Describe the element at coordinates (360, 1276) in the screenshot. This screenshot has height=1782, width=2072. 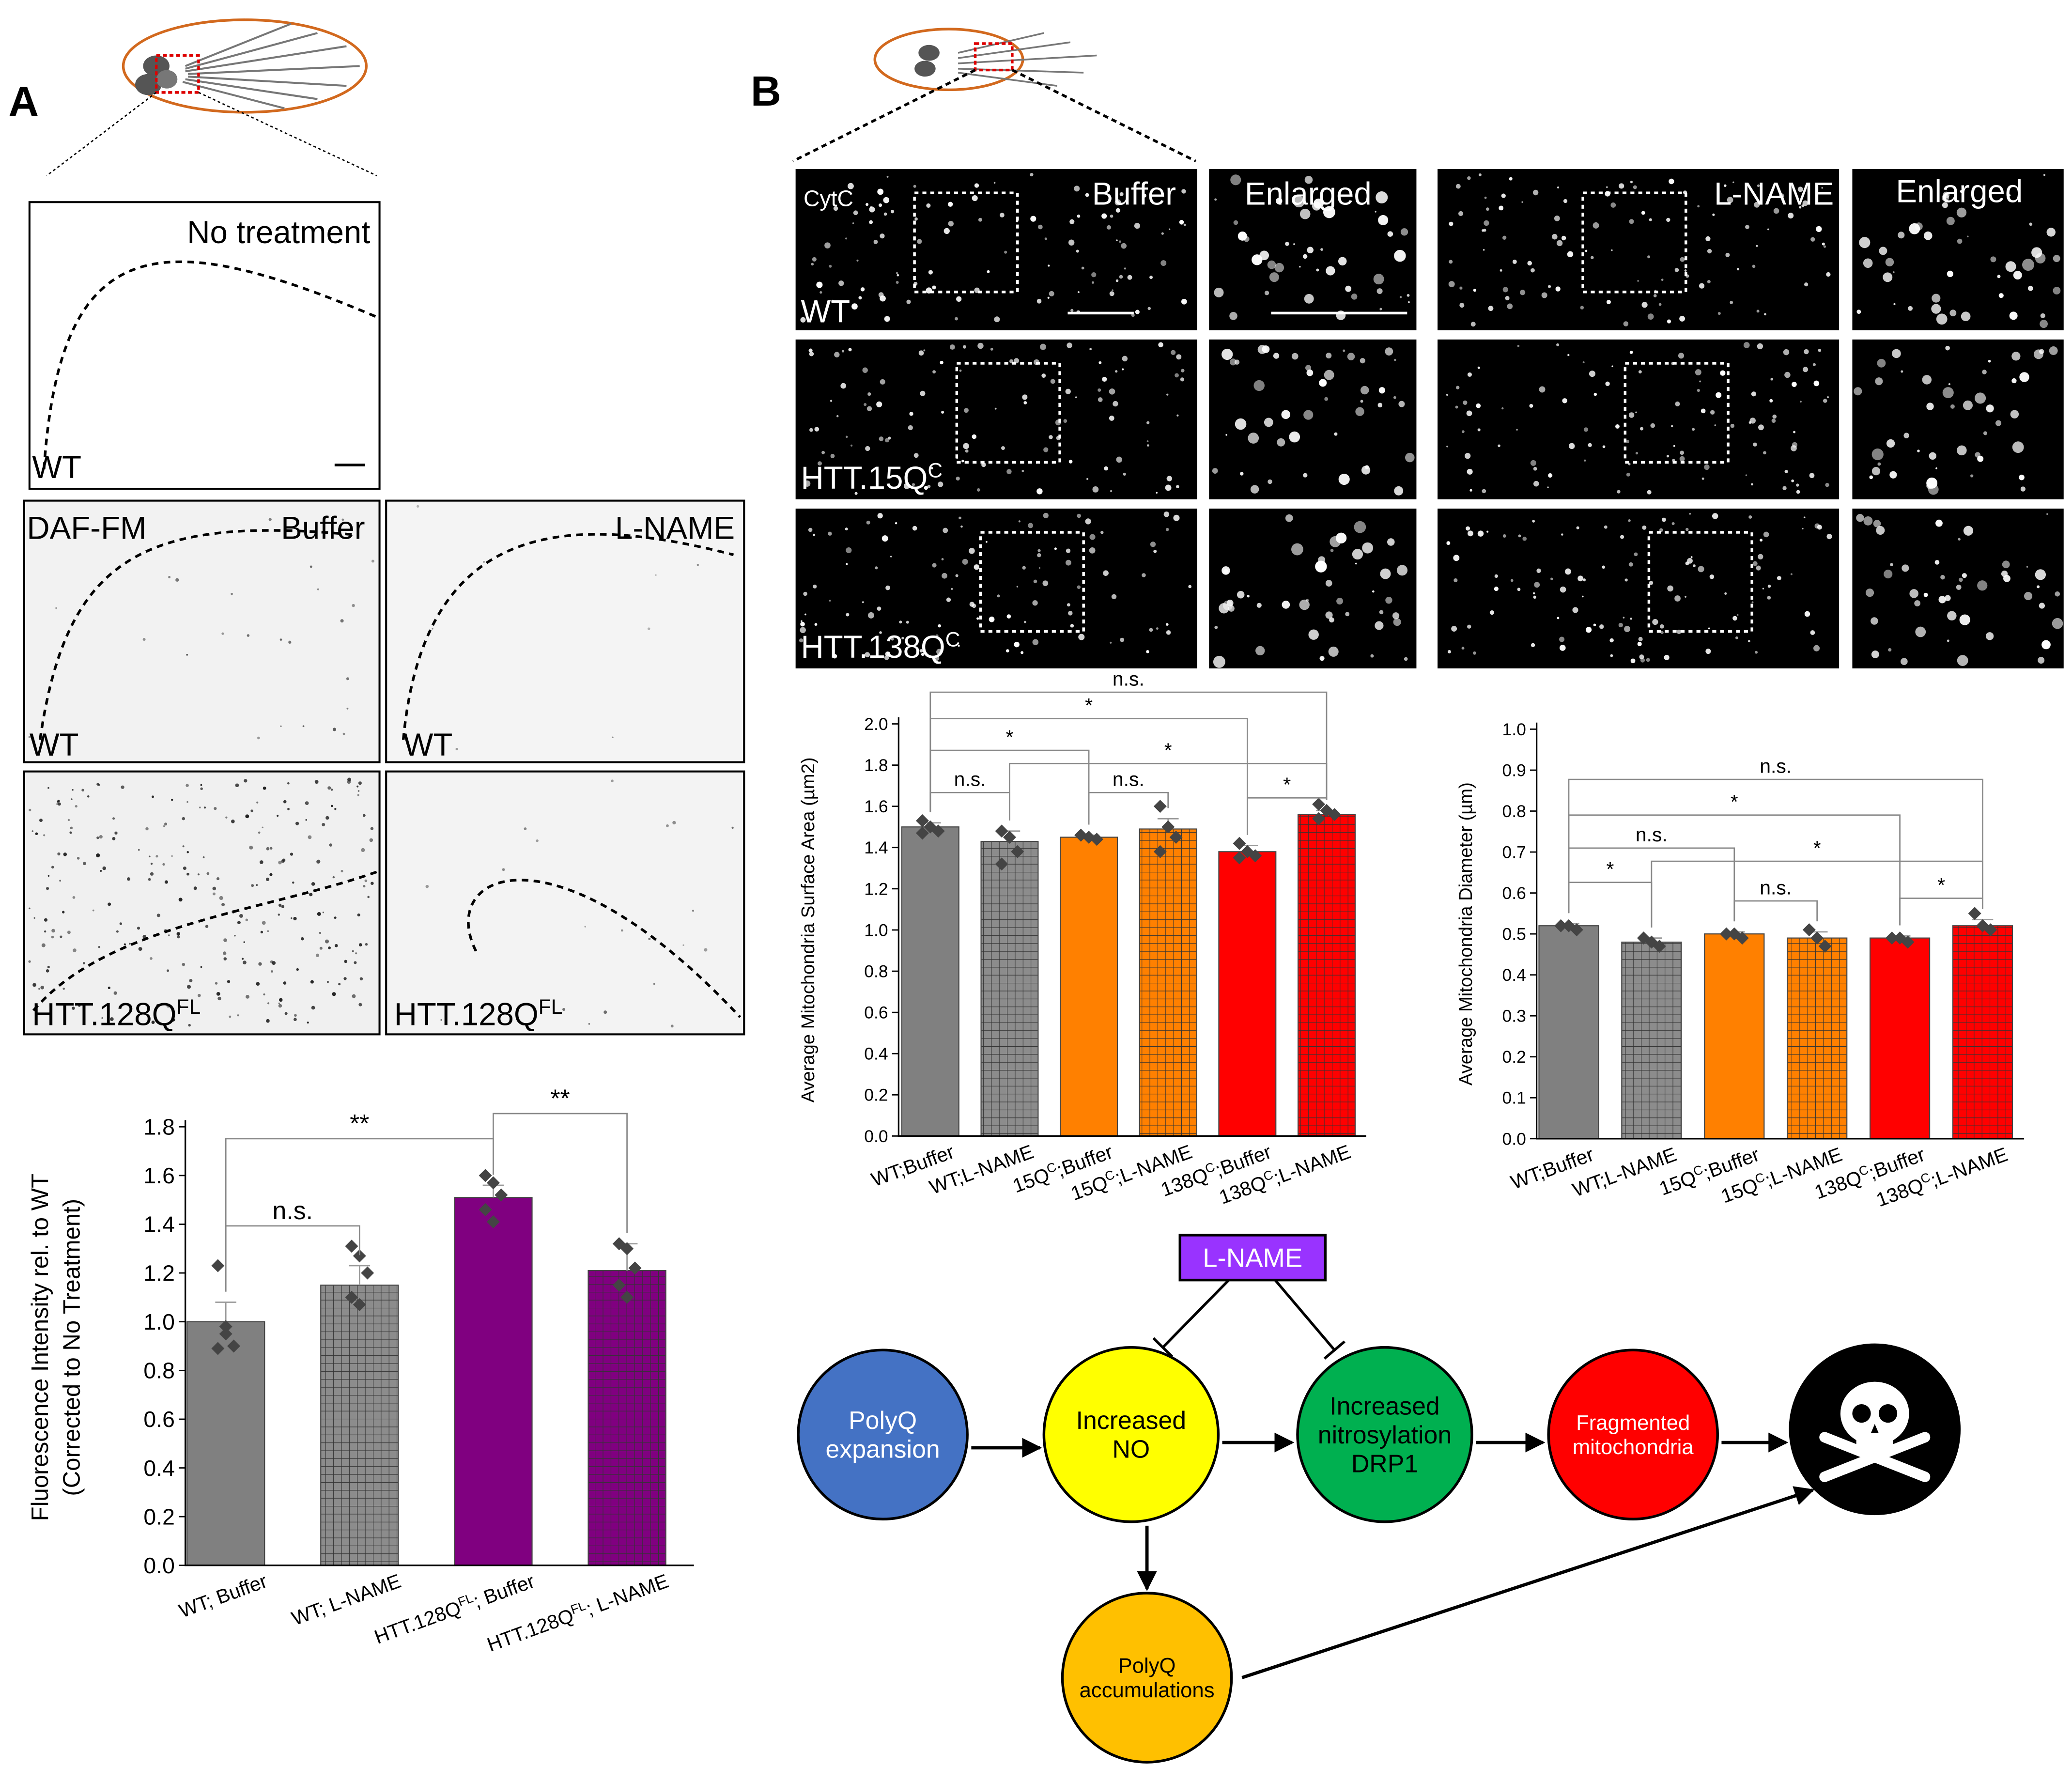
I see `error-bar` at that location.